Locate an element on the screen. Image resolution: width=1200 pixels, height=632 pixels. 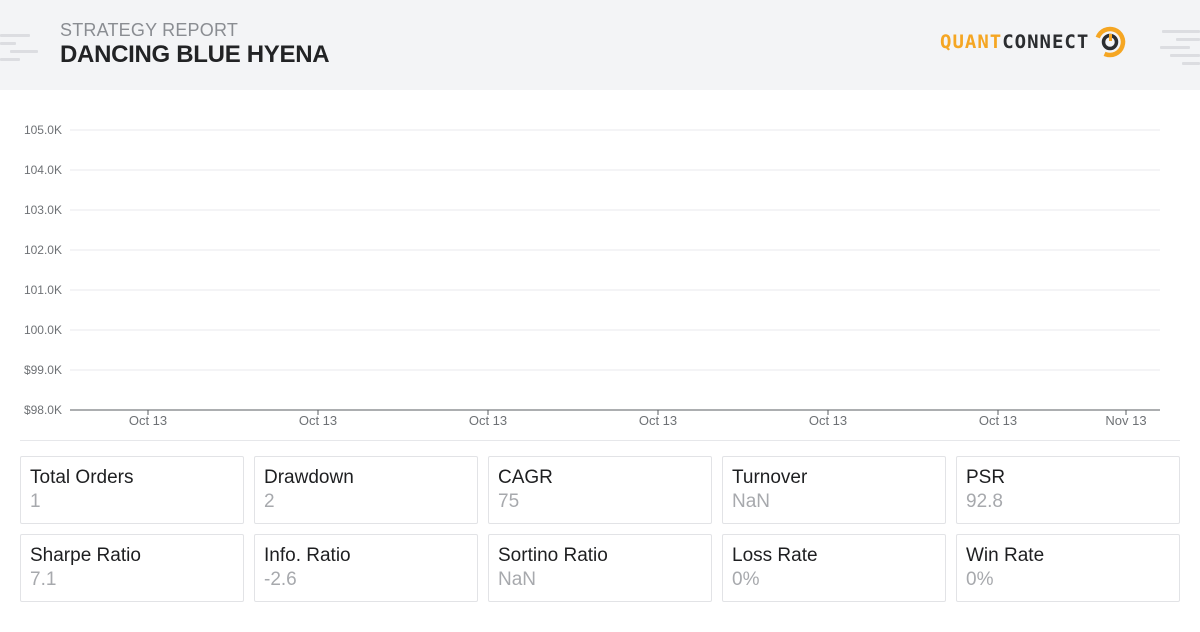
stat-label: Loss Rate is located at coordinates (775, 555).